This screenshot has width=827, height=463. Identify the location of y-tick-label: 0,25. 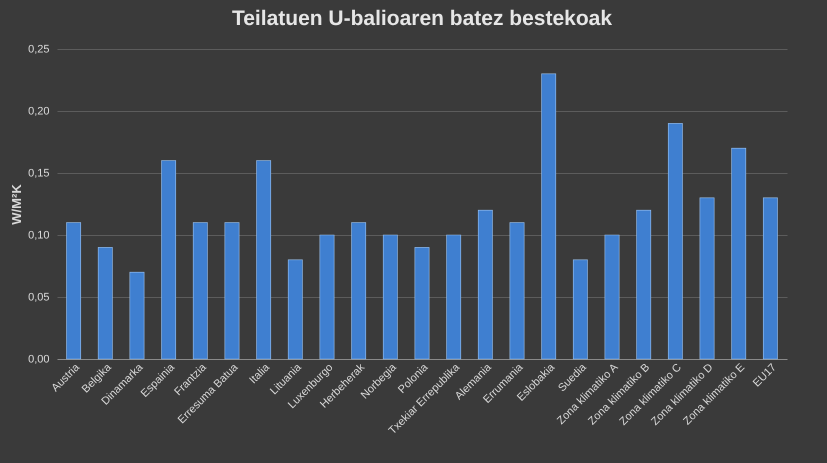
(39, 50).